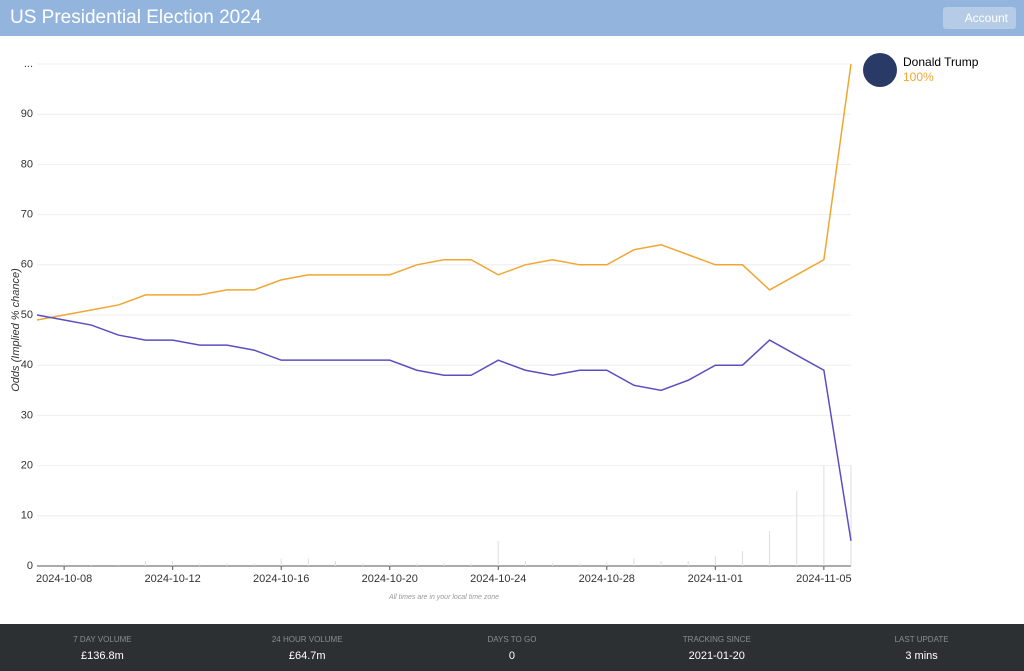 The height and width of the screenshot is (671, 1024). What do you see at coordinates (390, 579) in the screenshot?
I see `x-tick-label: 2024-10-20` at bounding box center [390, 579].